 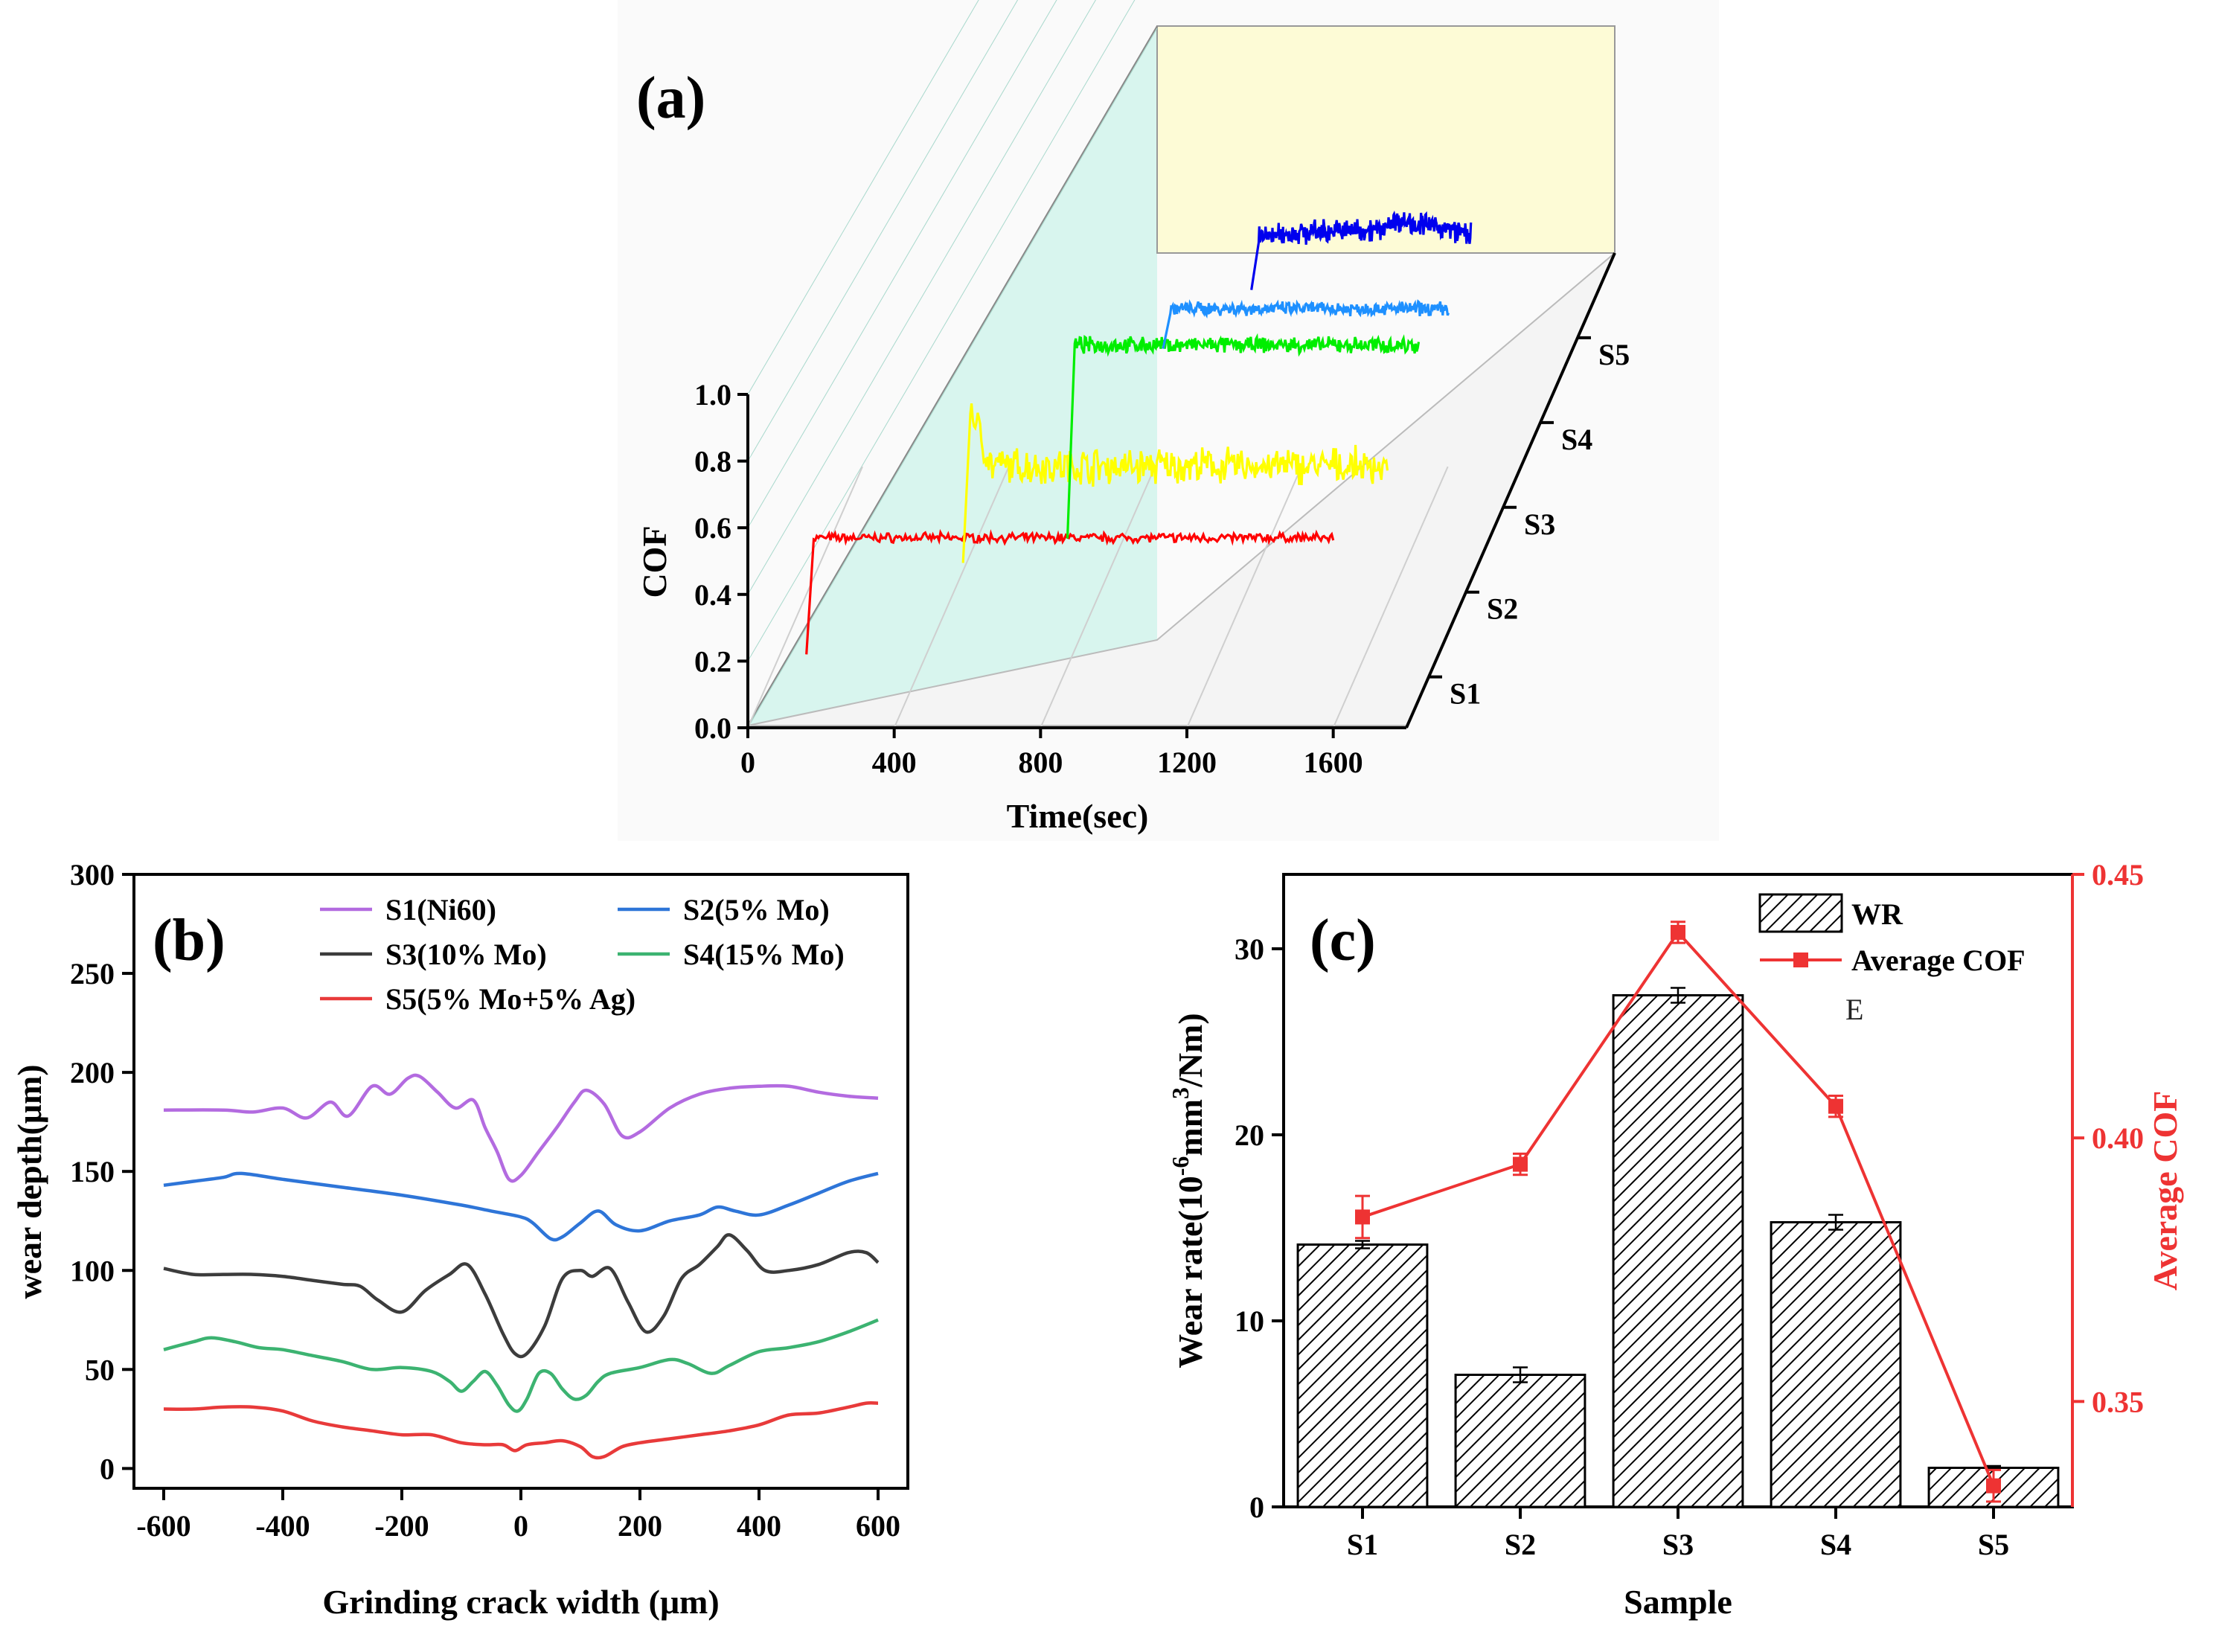 What do you see at coordinates (1892, 935) in the screenshot?
I see `panel-c-legend: WR Average COF` at bounding box center [1892, 935].